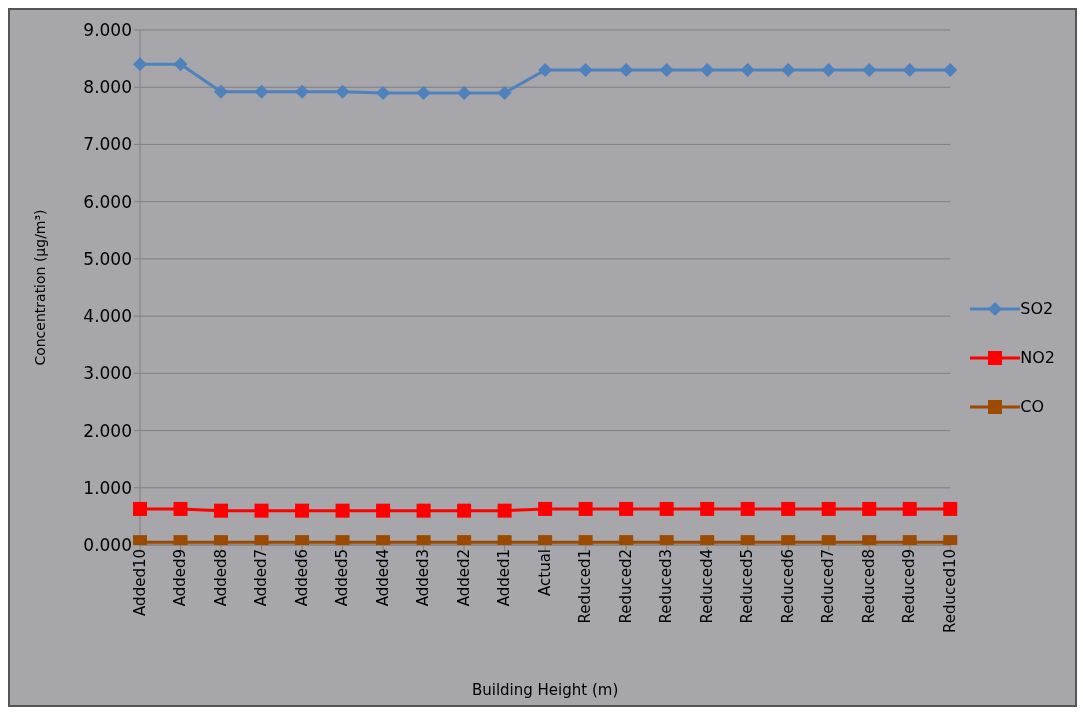 The image size is (1083, 713). Describe the element at coordinates (107, 201) in the screenshot. I see `y-tick-label: 6.000` at that location.